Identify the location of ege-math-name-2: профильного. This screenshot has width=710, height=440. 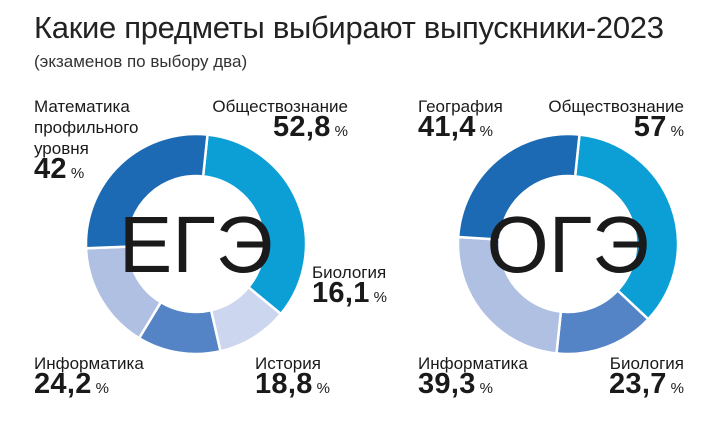
(86, 127).